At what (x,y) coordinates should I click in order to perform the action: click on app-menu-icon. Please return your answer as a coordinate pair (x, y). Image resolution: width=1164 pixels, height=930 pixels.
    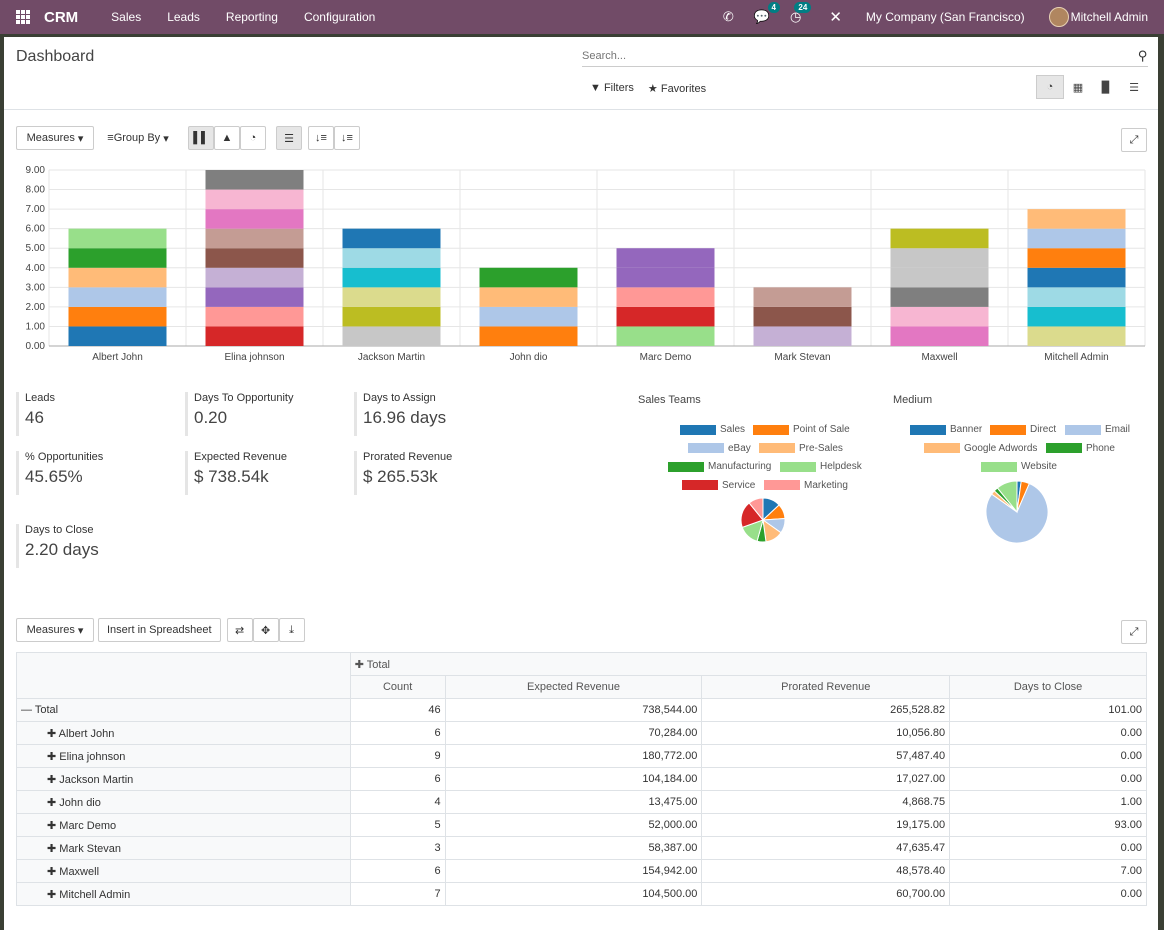
    Looking at the image, I should click on (24, 17).